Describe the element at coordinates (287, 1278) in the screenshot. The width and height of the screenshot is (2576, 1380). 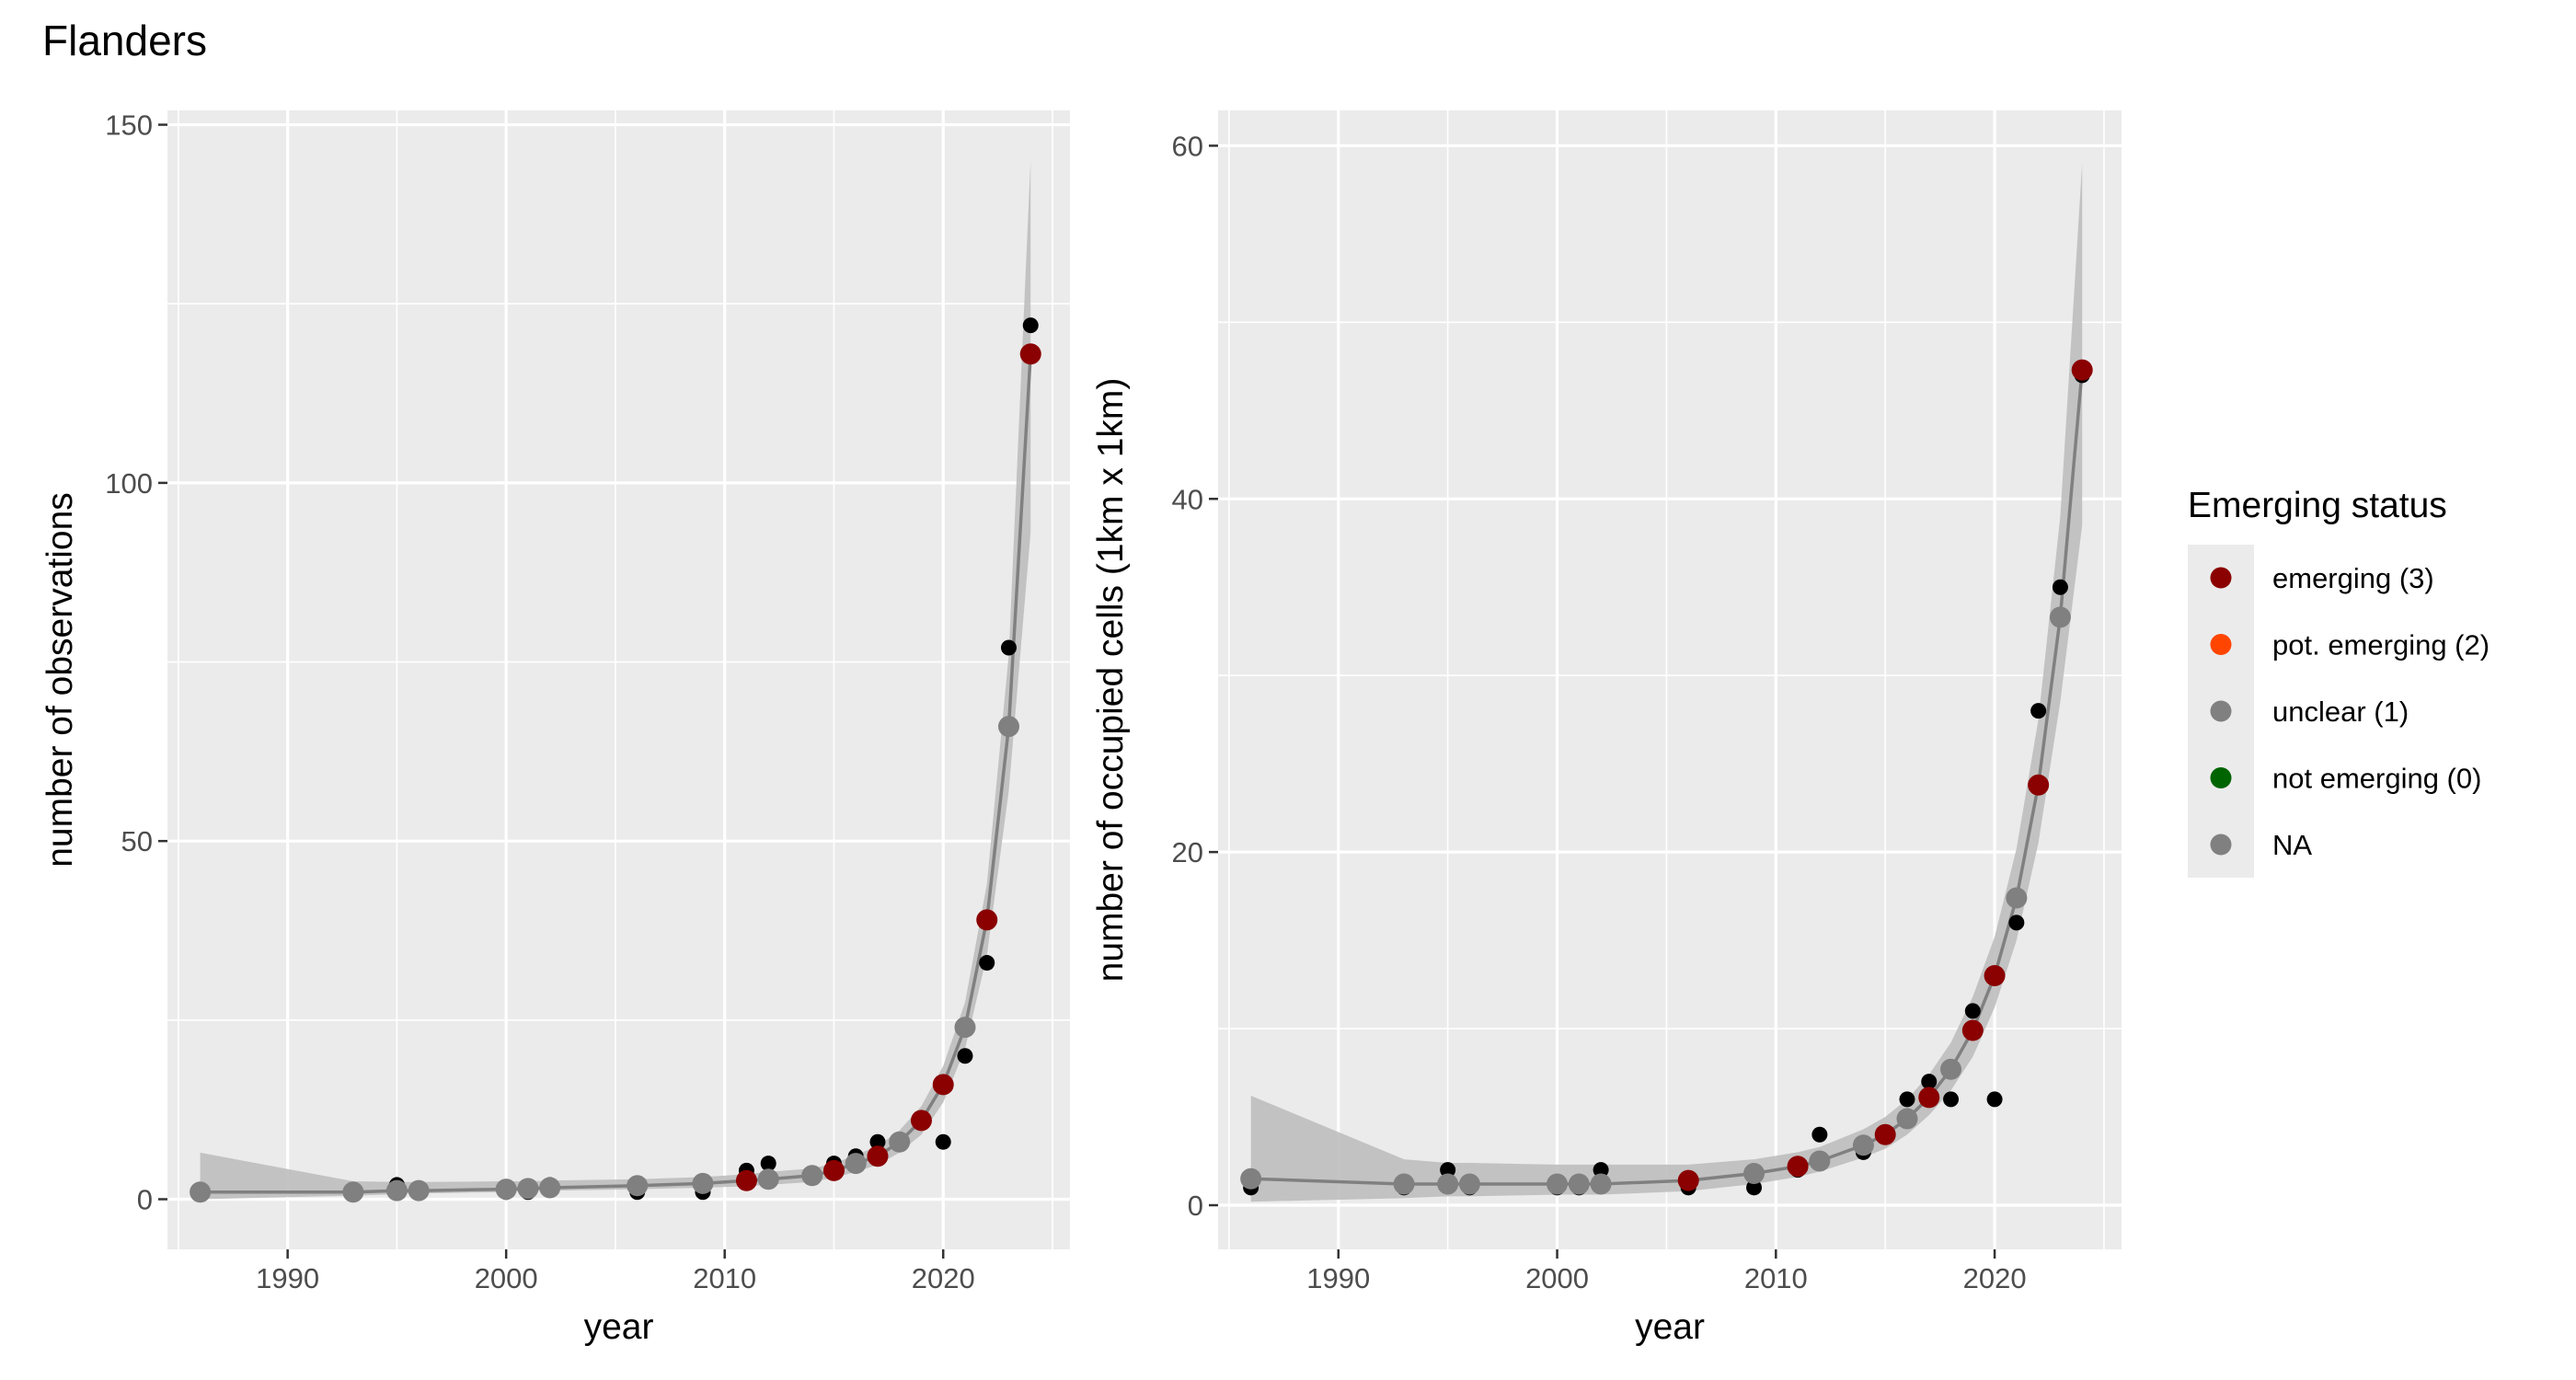
I see `obs-x-tick-label: 1990` at that location.